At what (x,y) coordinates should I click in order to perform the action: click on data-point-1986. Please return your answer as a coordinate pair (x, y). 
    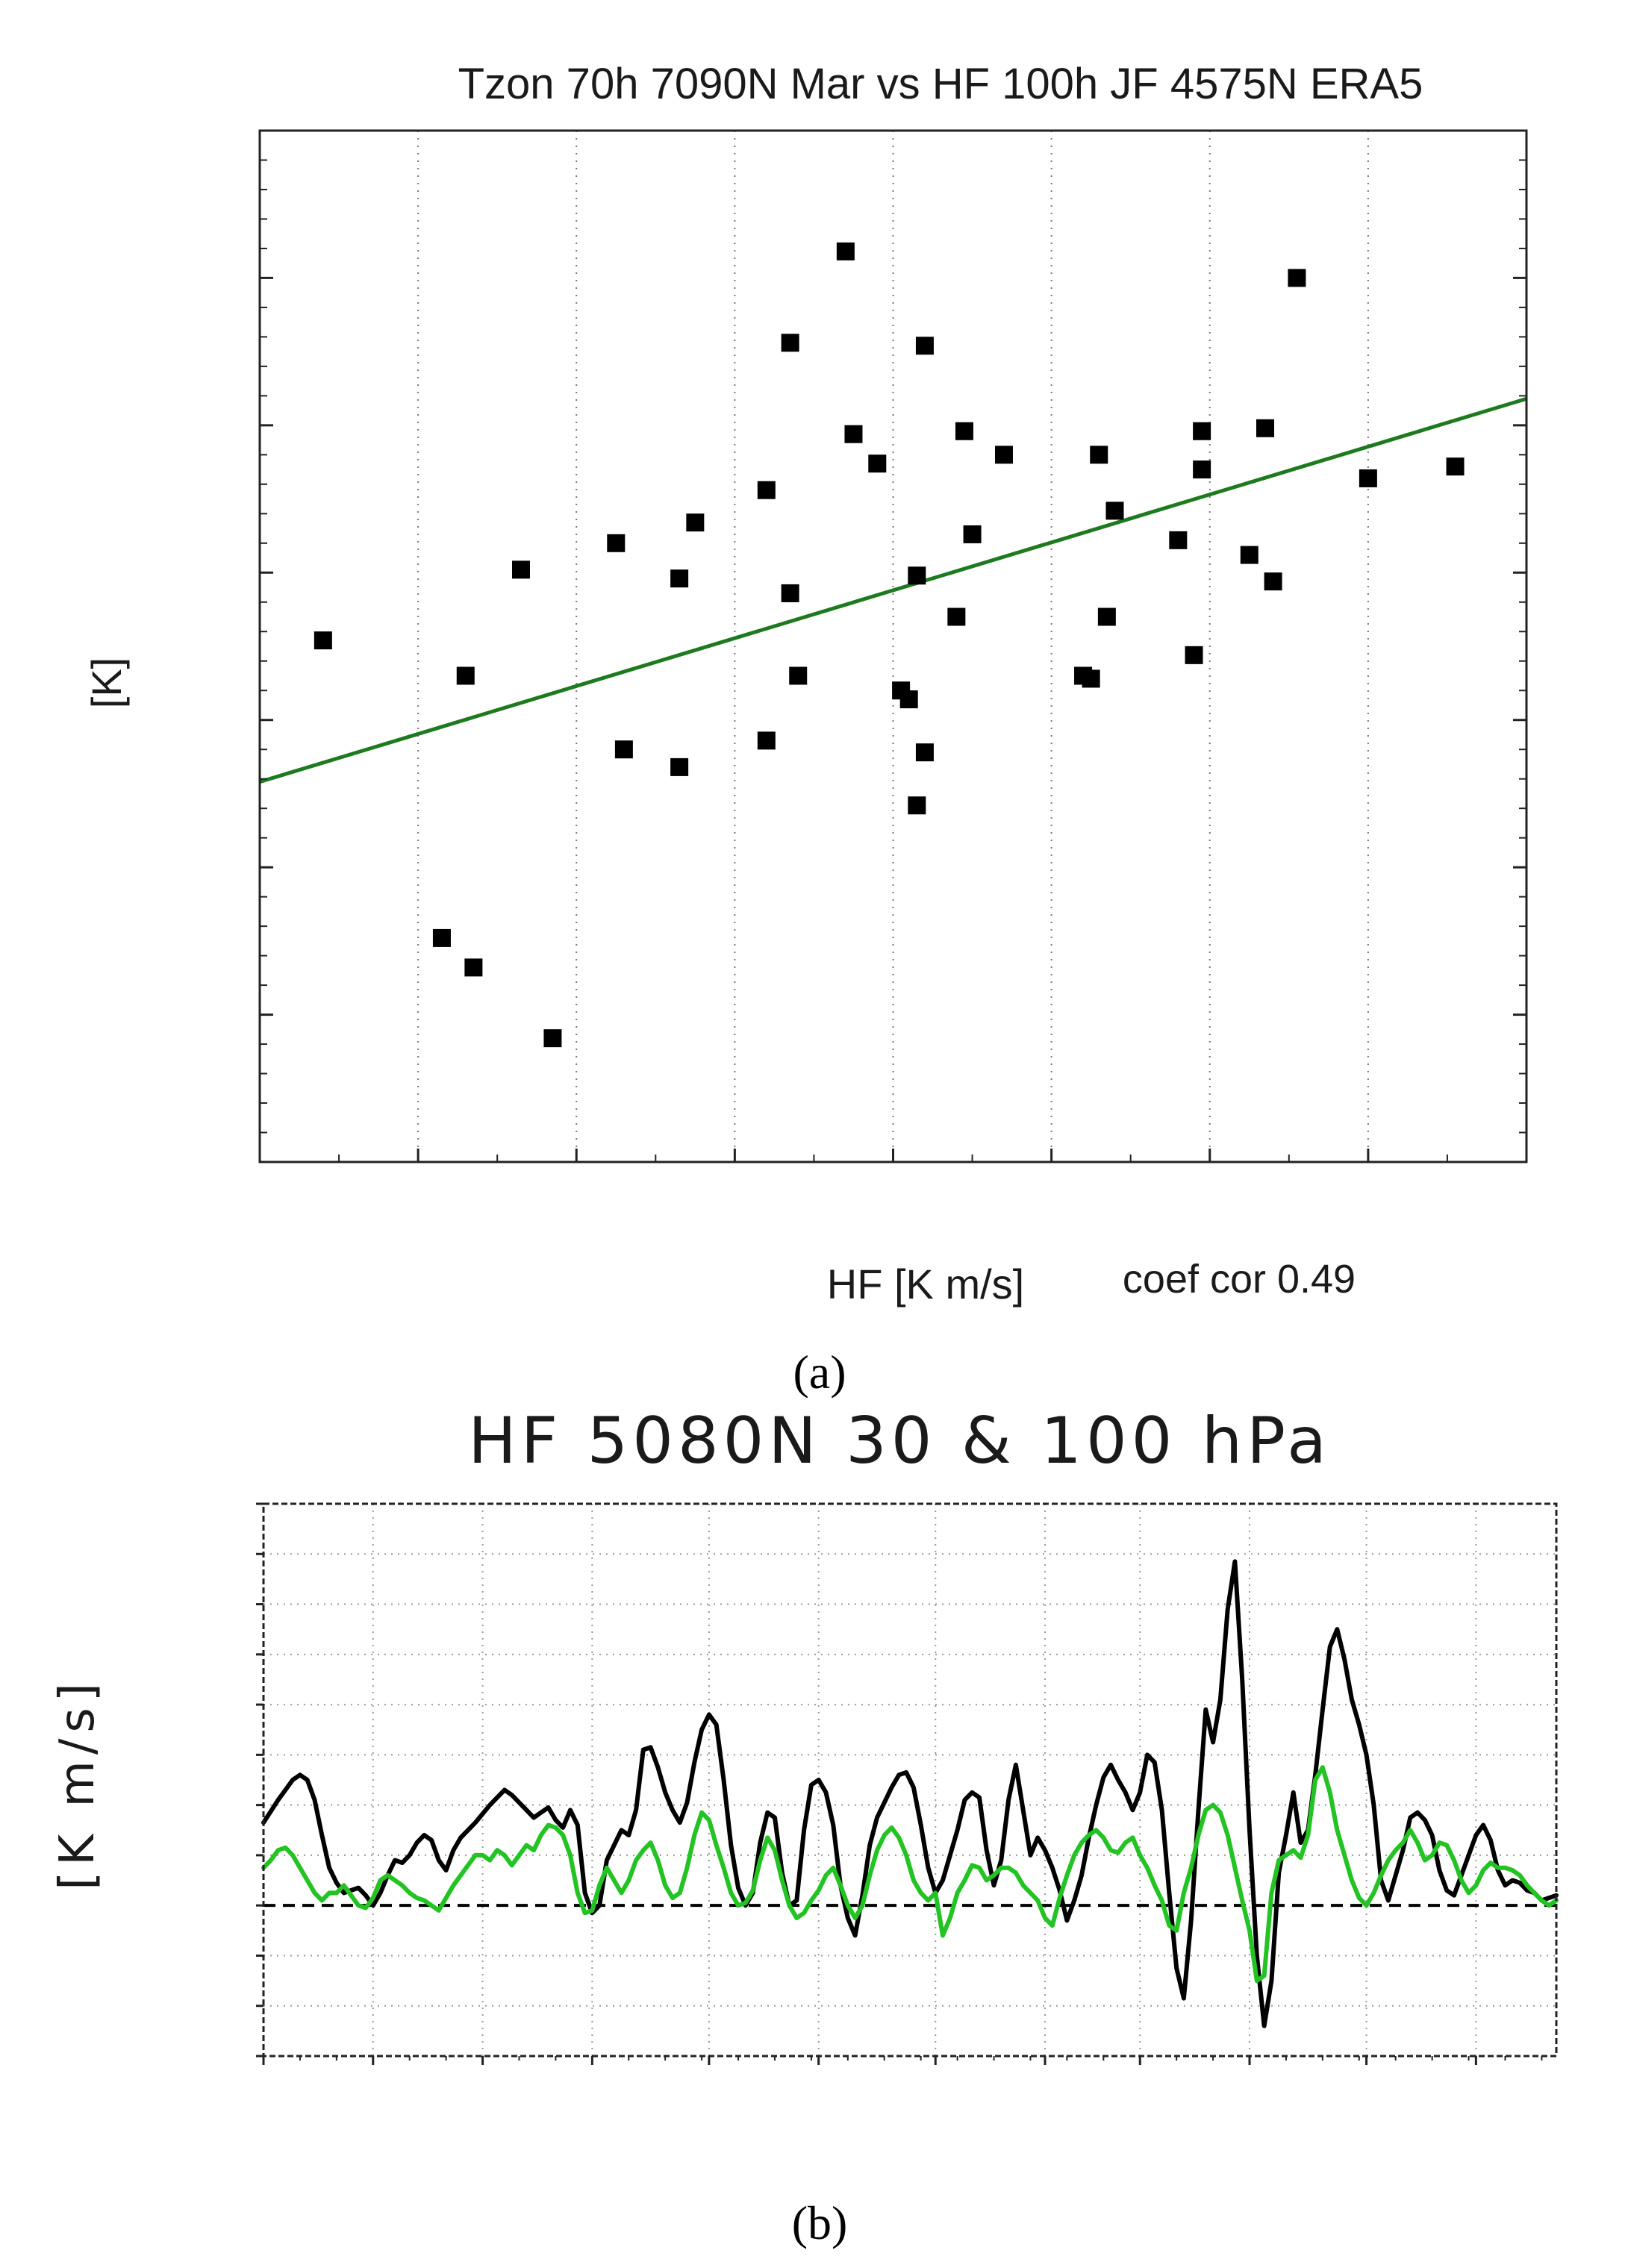
    Looking at the image, I should click on (696, 522).